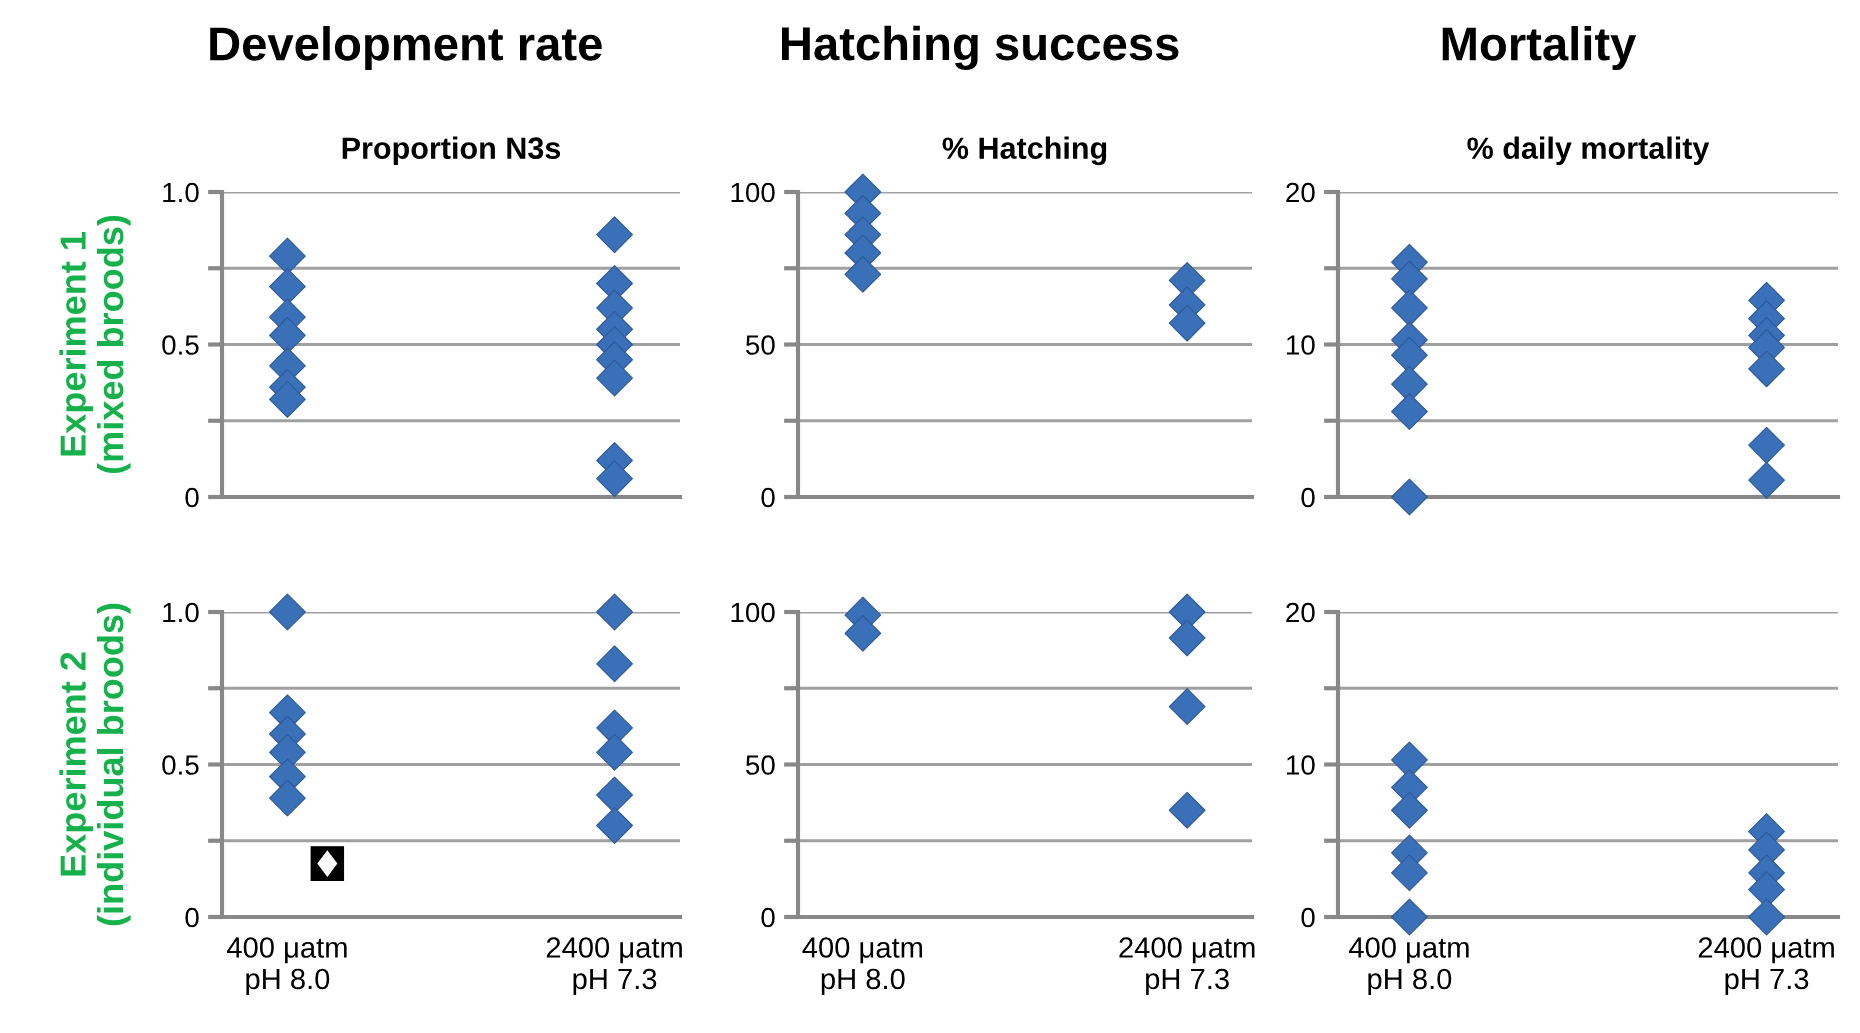 The width and height of the screenshot is (1860, 1033). Describe the element at coordinates (451, 151) in the screenshot. I see `chart-subtitle: Proportion N3s` at that location.